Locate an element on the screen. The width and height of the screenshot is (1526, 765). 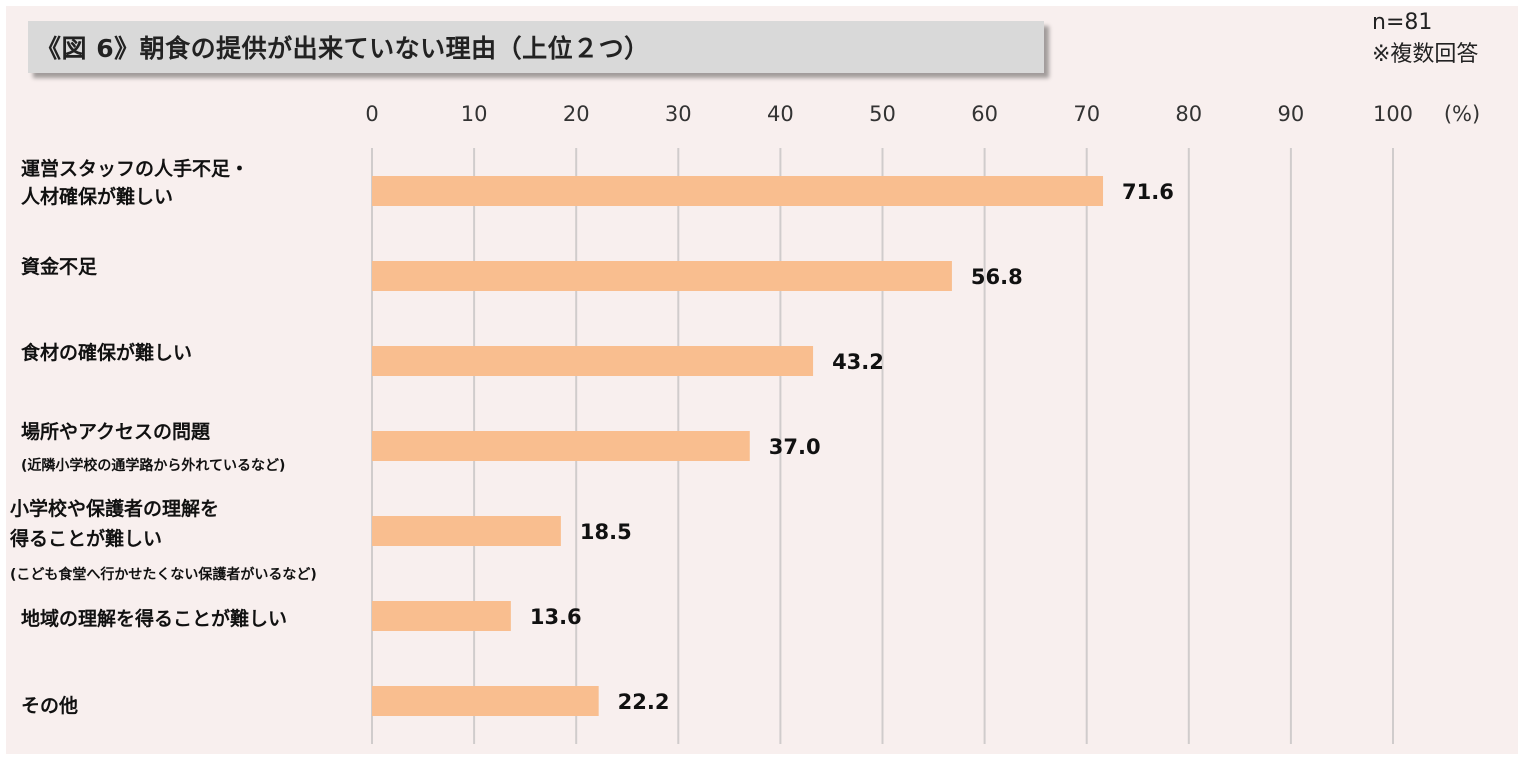
x-tick-label-10: 10 is located at coordinates (474, 114).